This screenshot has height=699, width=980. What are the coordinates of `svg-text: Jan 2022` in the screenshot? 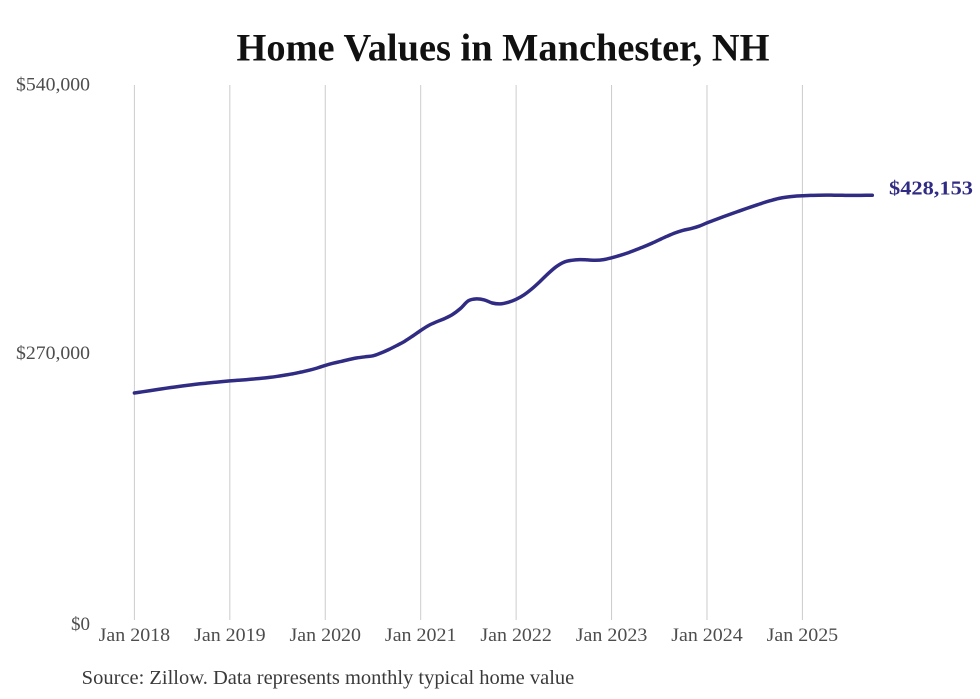 It's located at (516, 635).